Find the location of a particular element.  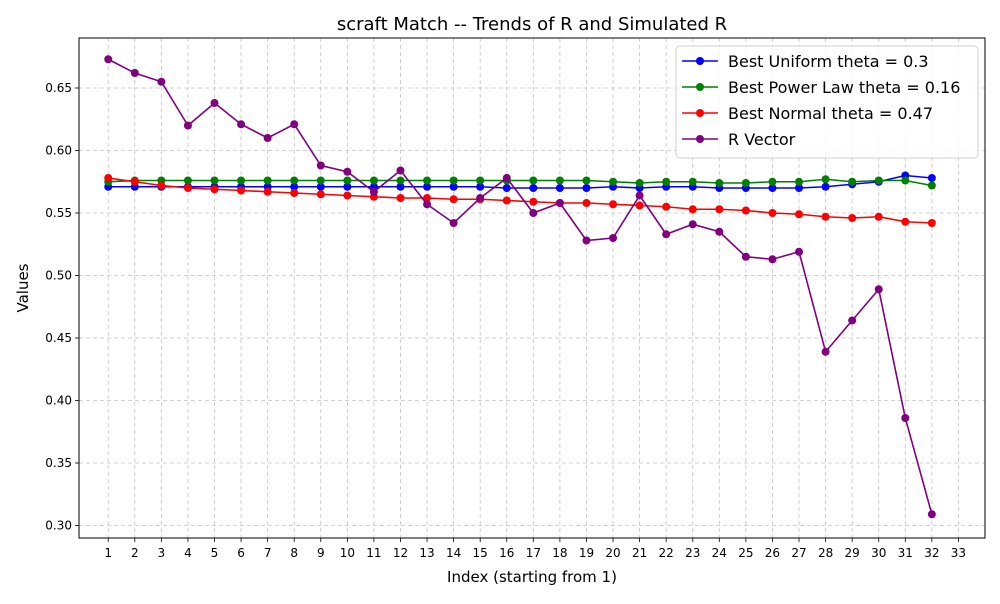

legend-item: R Vector is located at coordinates (739, 139).